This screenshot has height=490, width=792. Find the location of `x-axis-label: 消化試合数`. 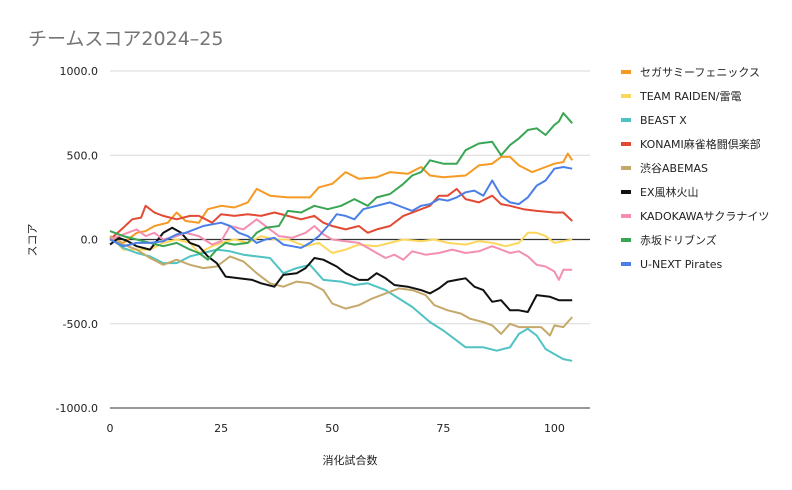

x-axis-label: 消化試合数 is located at coordinates (350, 460).